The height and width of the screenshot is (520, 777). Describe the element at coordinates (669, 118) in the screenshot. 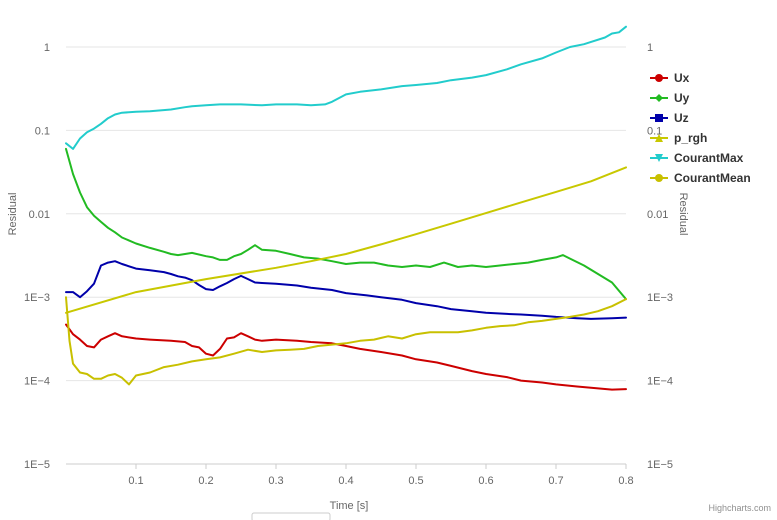

I see `legend-item-uz: Uz` at that location.